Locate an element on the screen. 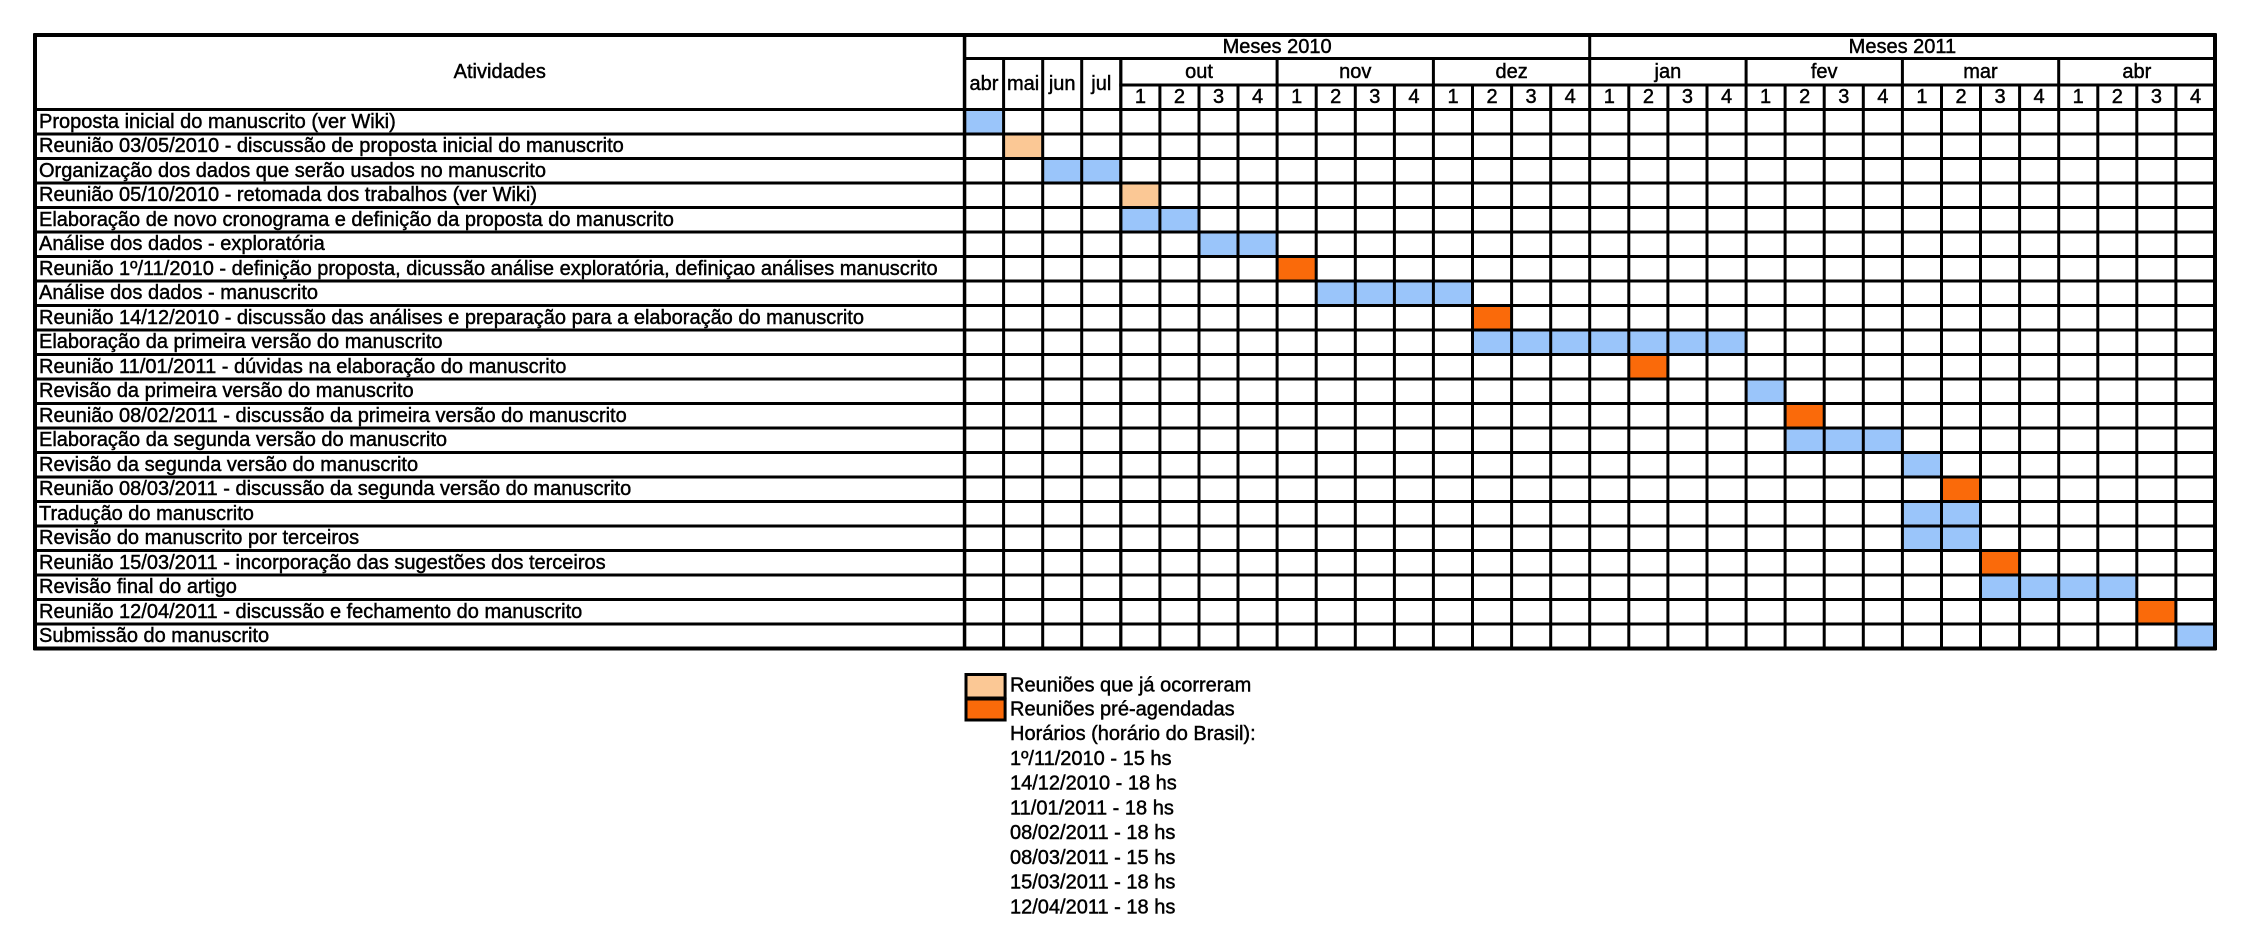 Image resolution: width=2245 pixels, height=931 pixels. svg-text: jul is located at coordinates (1100, 84).